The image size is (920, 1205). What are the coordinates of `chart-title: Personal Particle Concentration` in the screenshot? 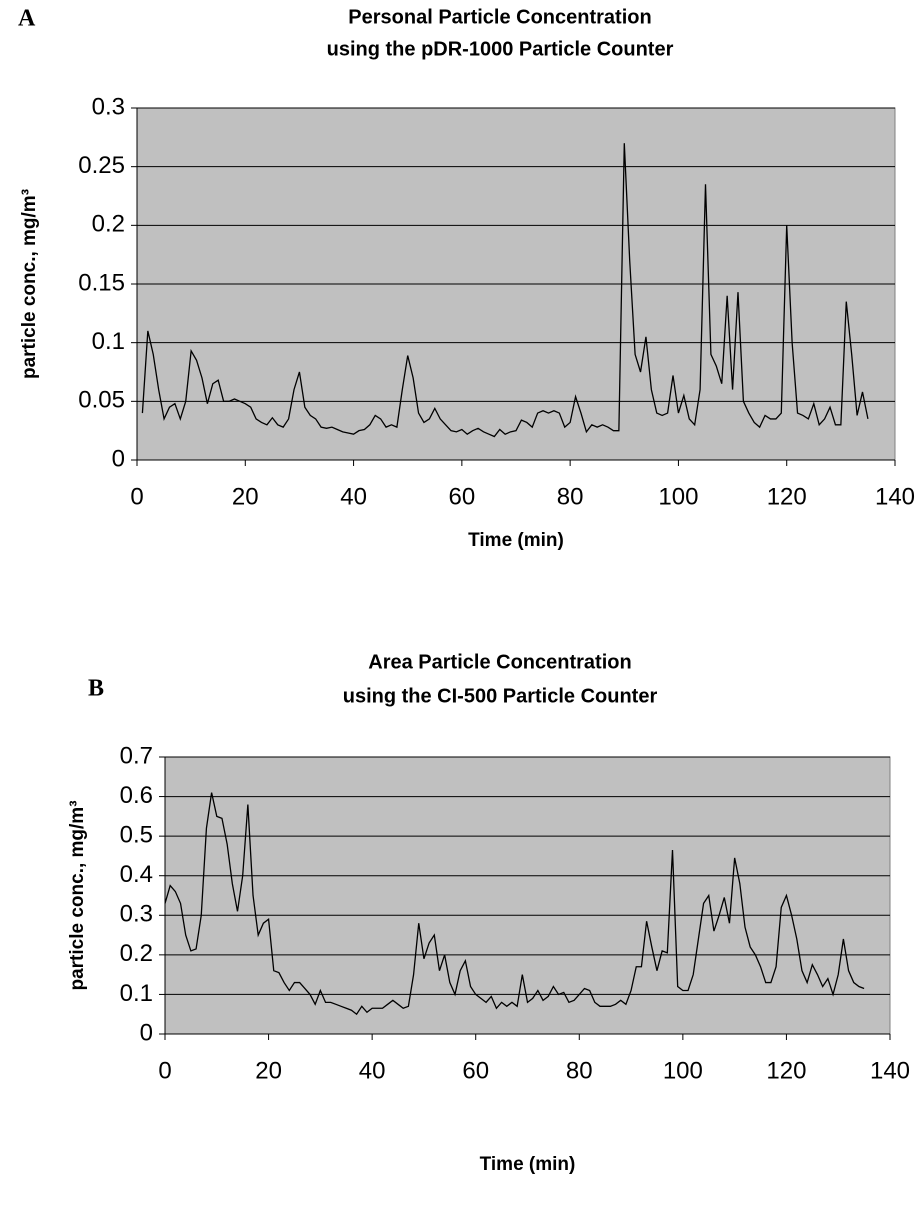 It's located at (499, 17).